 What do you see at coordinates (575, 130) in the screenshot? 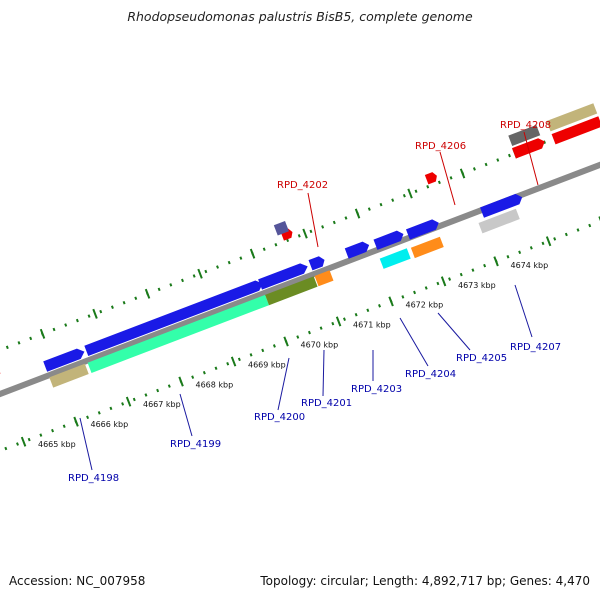
I see `feature-right-red` at bounding box center [575, 130].